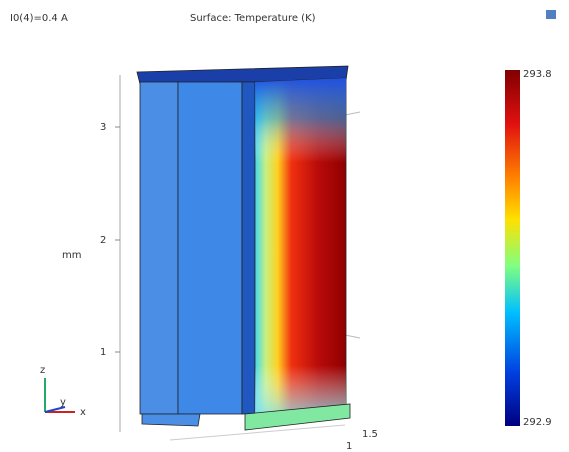 The image size is (569, 452). What do you see at coordinates (297, 417) in the screenshot?
I see `base-right` at bounding box center [297, 417].